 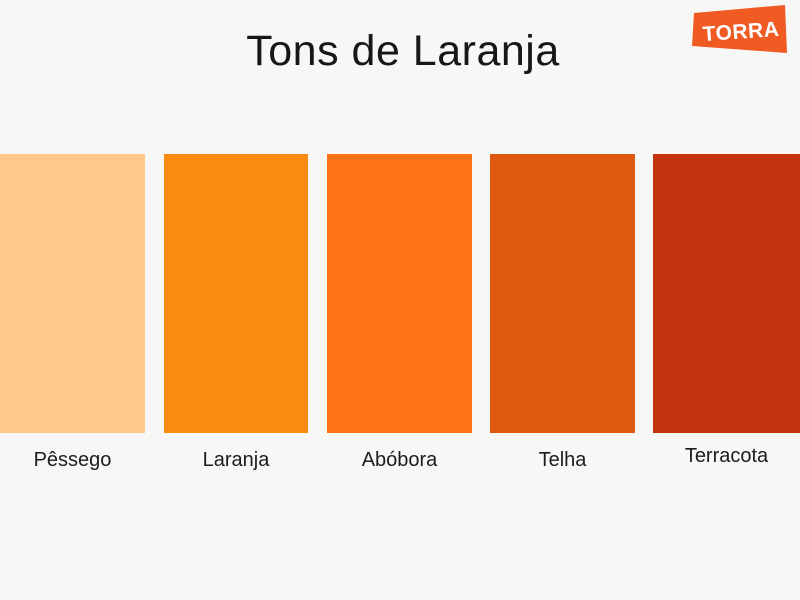 What do you see at coordinates (403, 51) in the screenshot?
I see `page-title: Tons de Laranja` at bounding box center [403, 51].